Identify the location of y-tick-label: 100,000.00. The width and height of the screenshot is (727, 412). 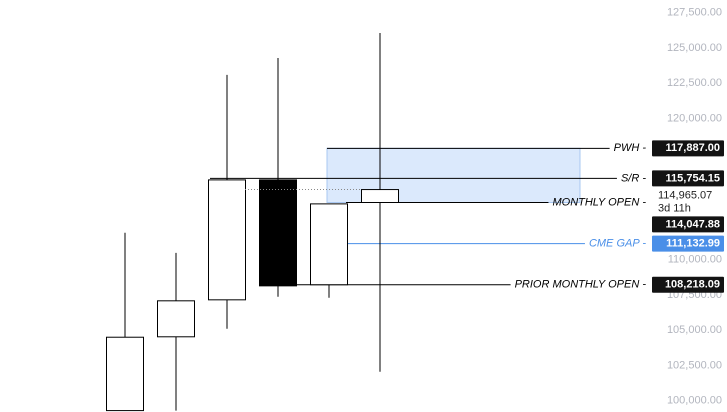
(694, 401).